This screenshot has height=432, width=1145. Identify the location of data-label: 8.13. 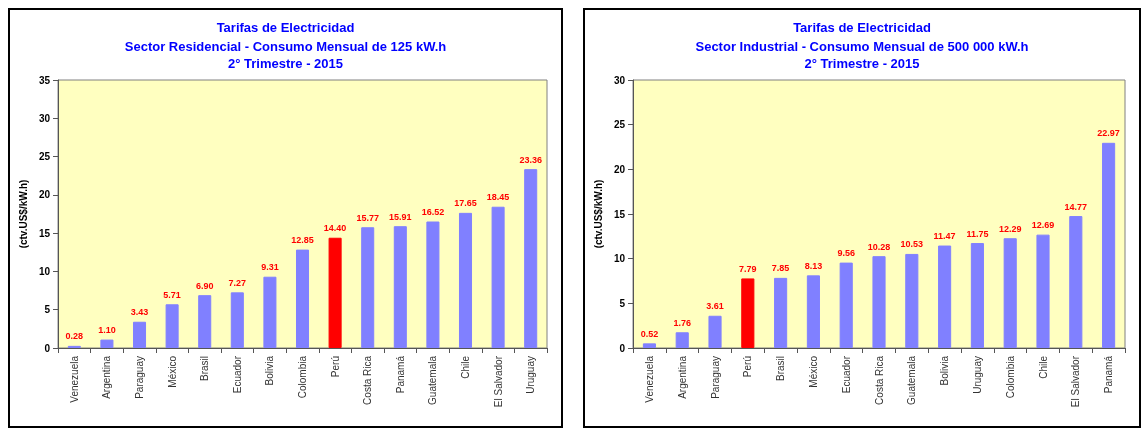
(813, 265).